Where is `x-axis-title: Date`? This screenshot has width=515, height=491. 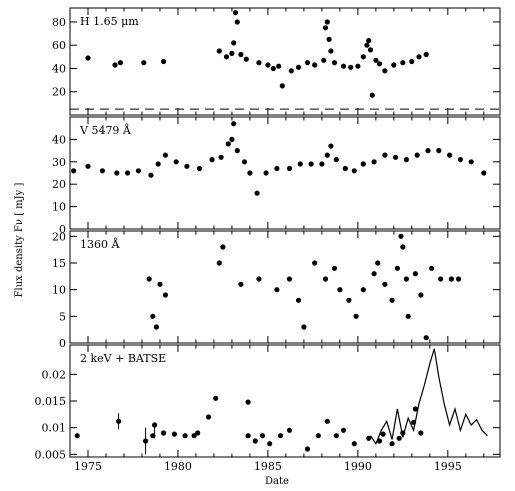 x-axis-title: Date is located at coordinates (277, 481).